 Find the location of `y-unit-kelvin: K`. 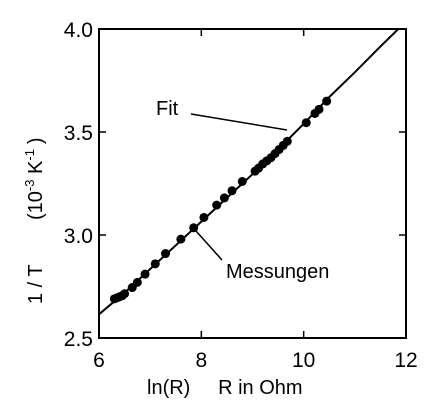

y-unit-kelvin: K is located at coordinates (36, 170).